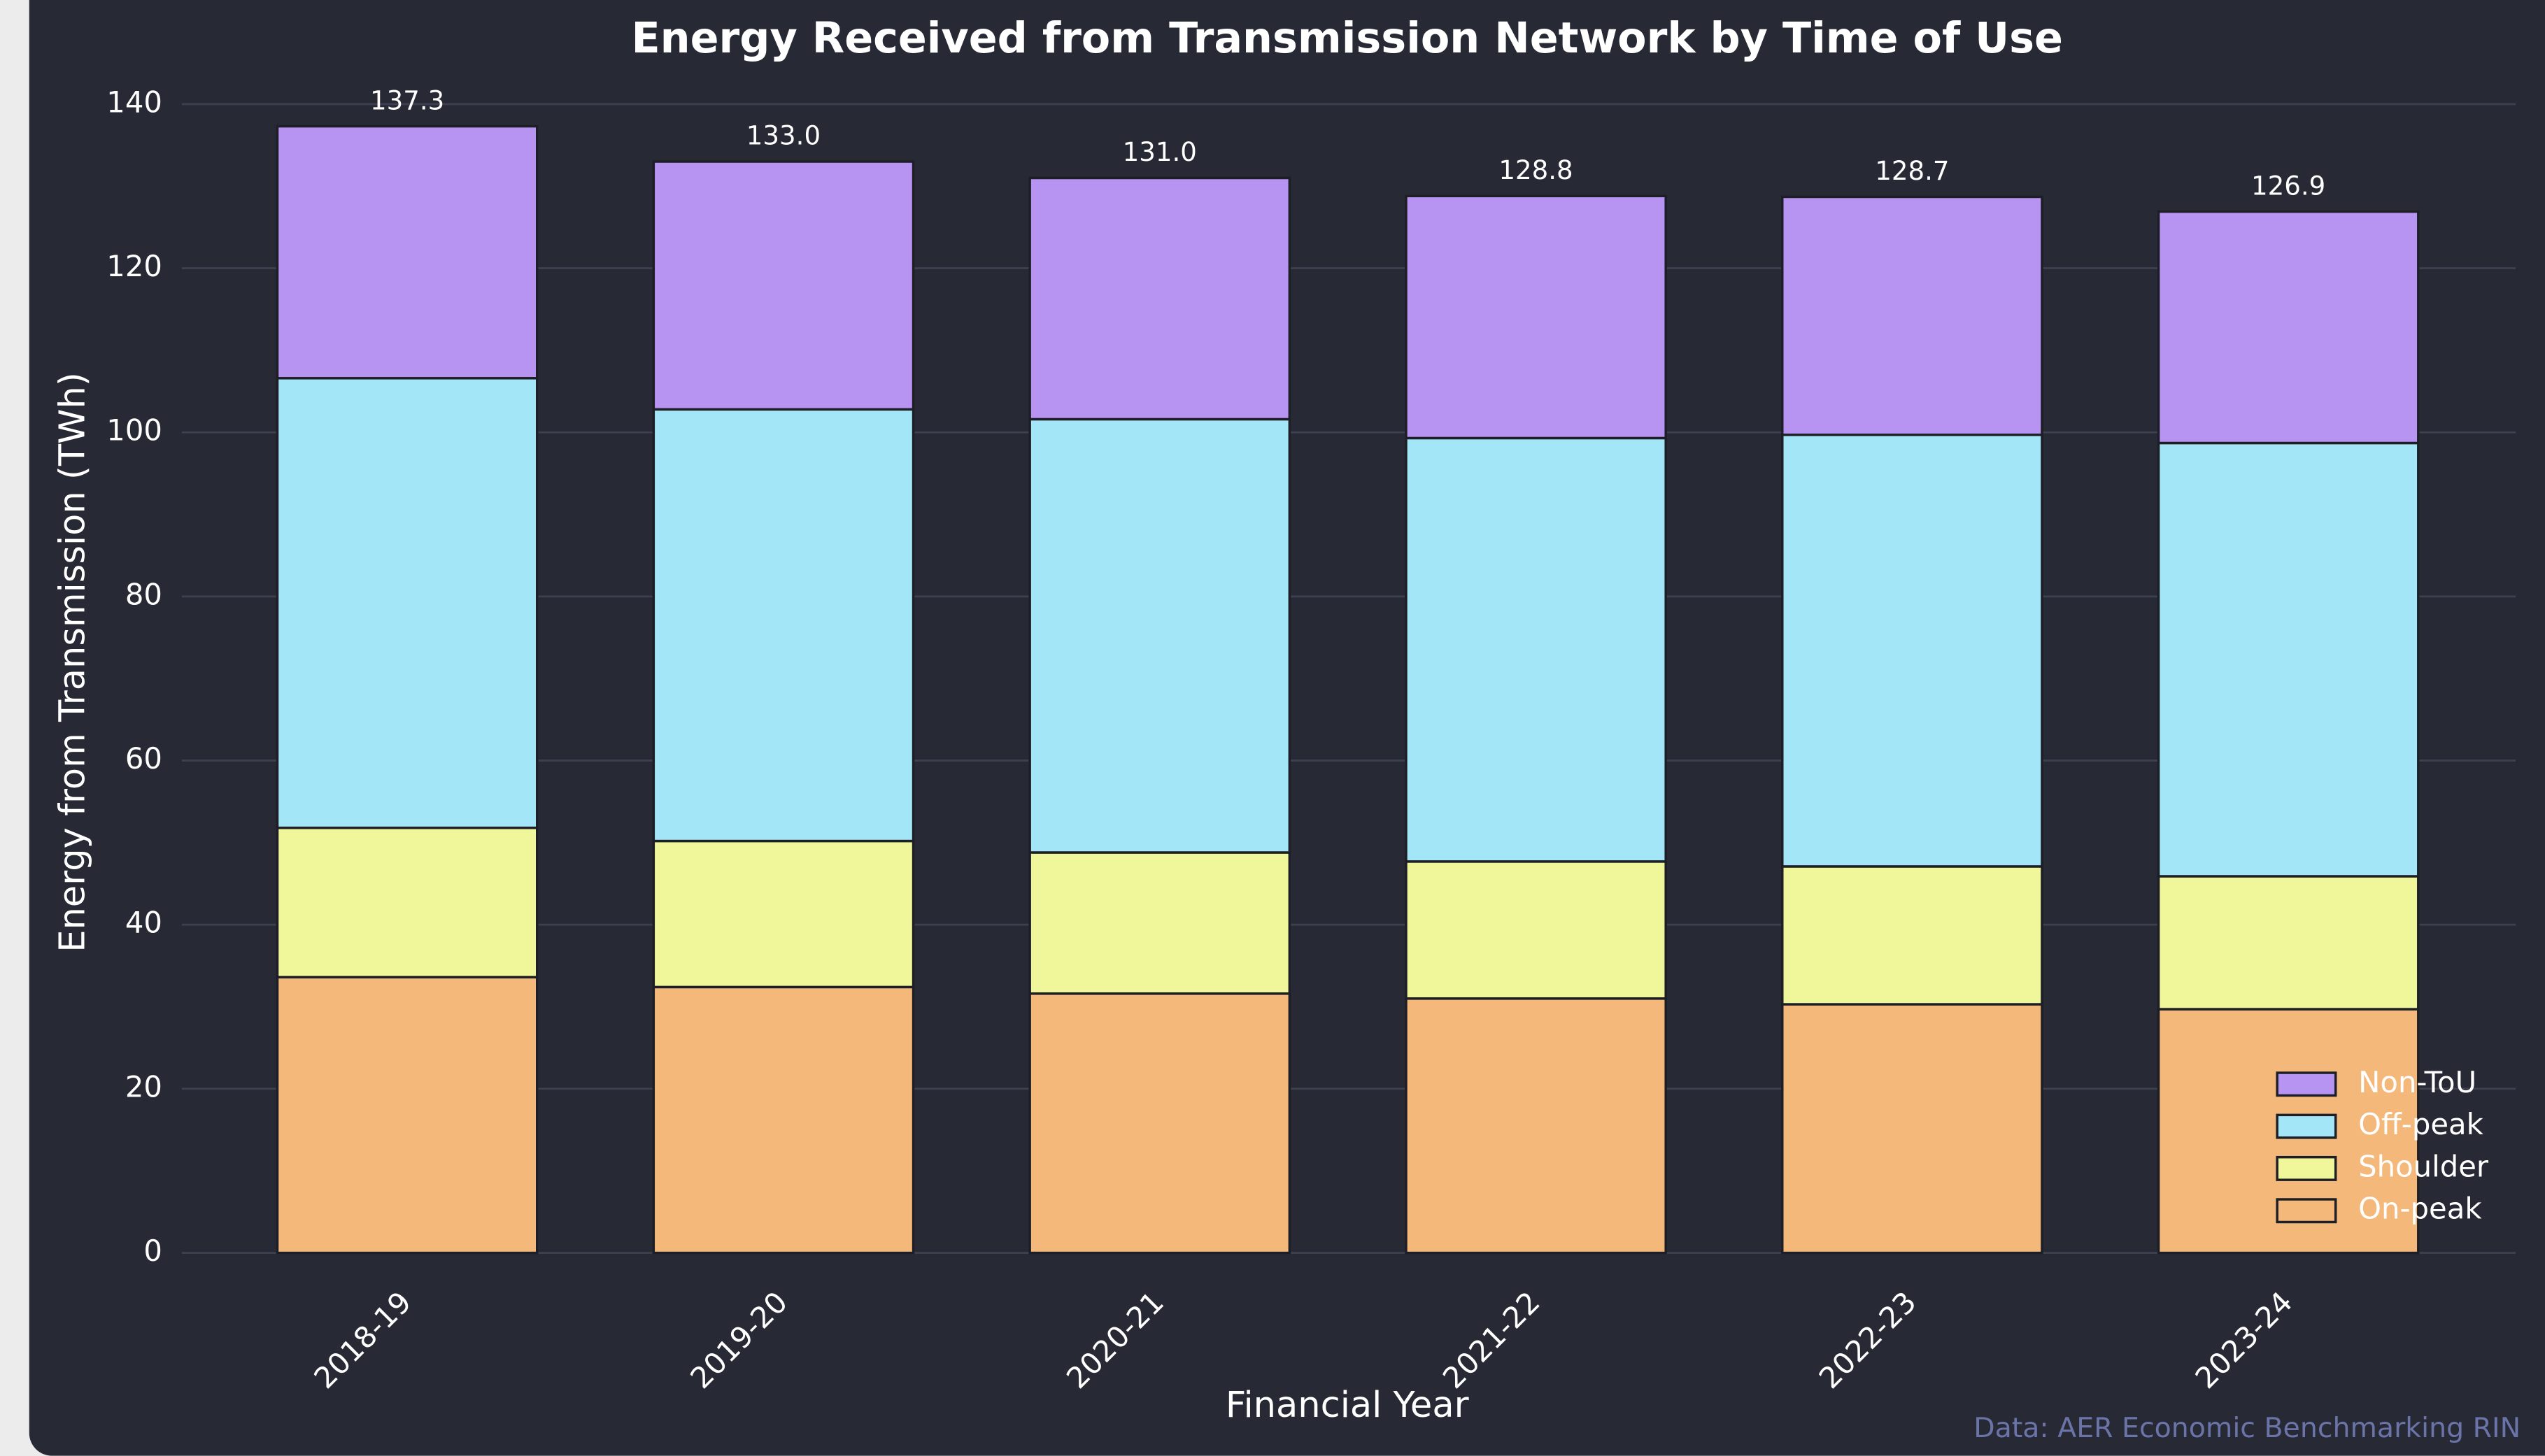  What do you see at coordinates (73, 662) in the screenshot?
I see `y-axis-title: Energy from Transmission (TWh)` at bounding box center [73, 662].